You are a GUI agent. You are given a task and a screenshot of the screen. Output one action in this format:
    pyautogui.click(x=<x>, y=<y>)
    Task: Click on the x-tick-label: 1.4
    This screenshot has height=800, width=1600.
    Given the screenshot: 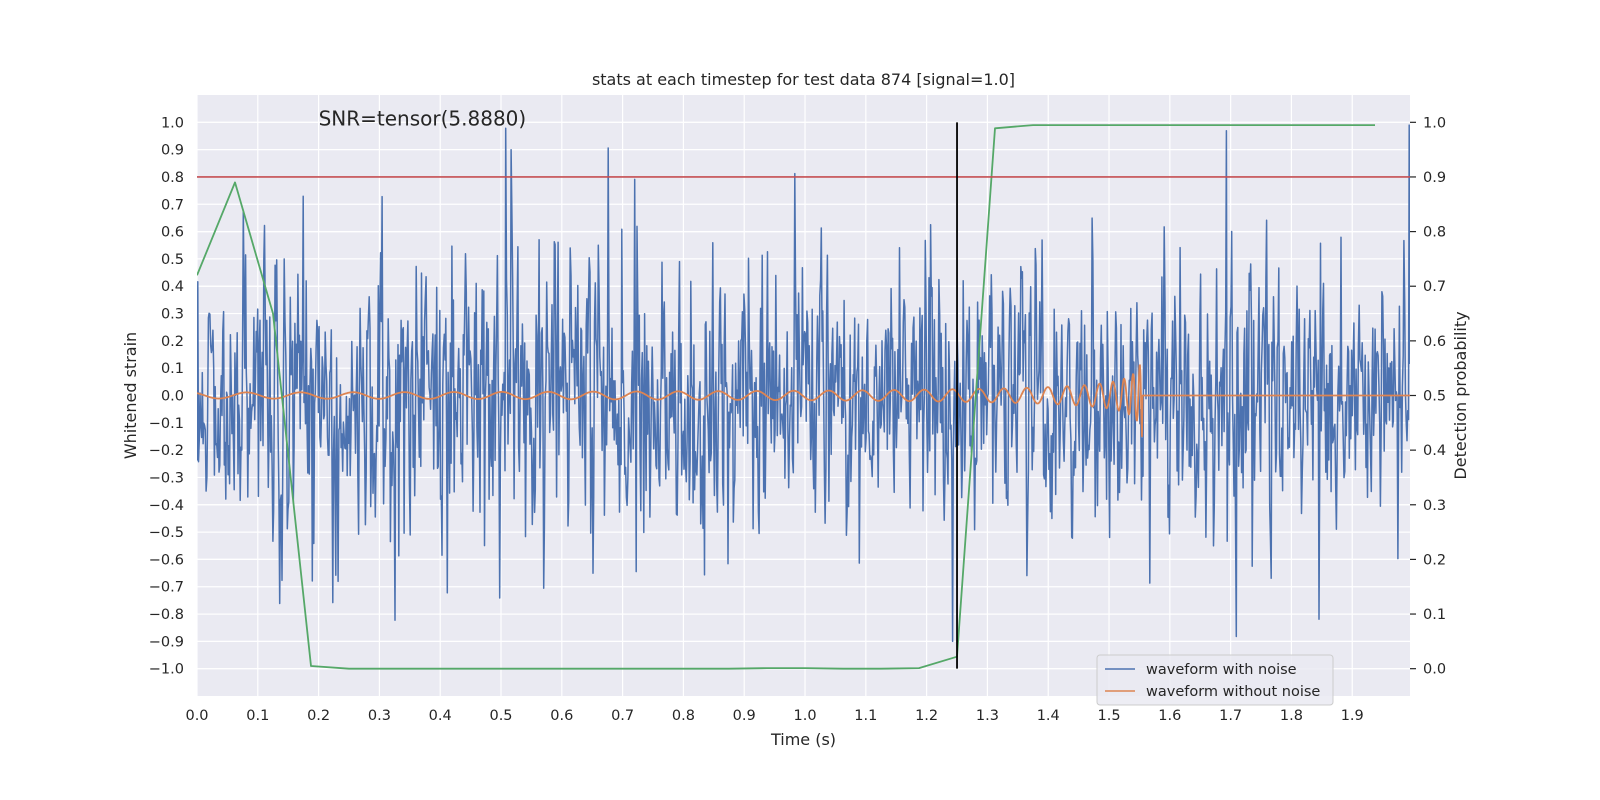 What is the action you would take?
    pyautogui.click(x=1048, y=716)
    